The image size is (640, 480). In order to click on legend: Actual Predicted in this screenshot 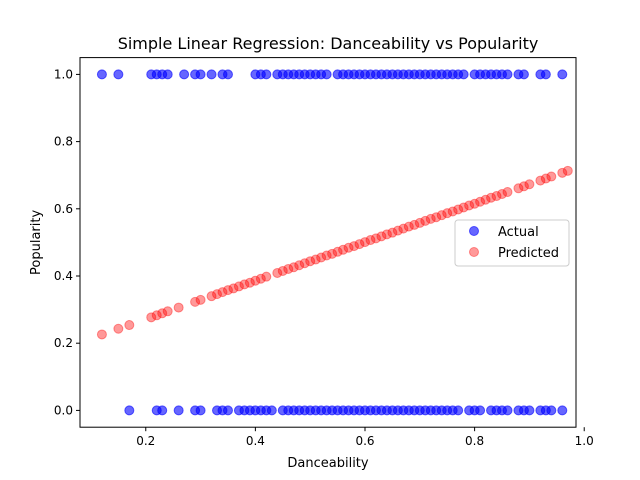, I will do `click(512, 243)`.